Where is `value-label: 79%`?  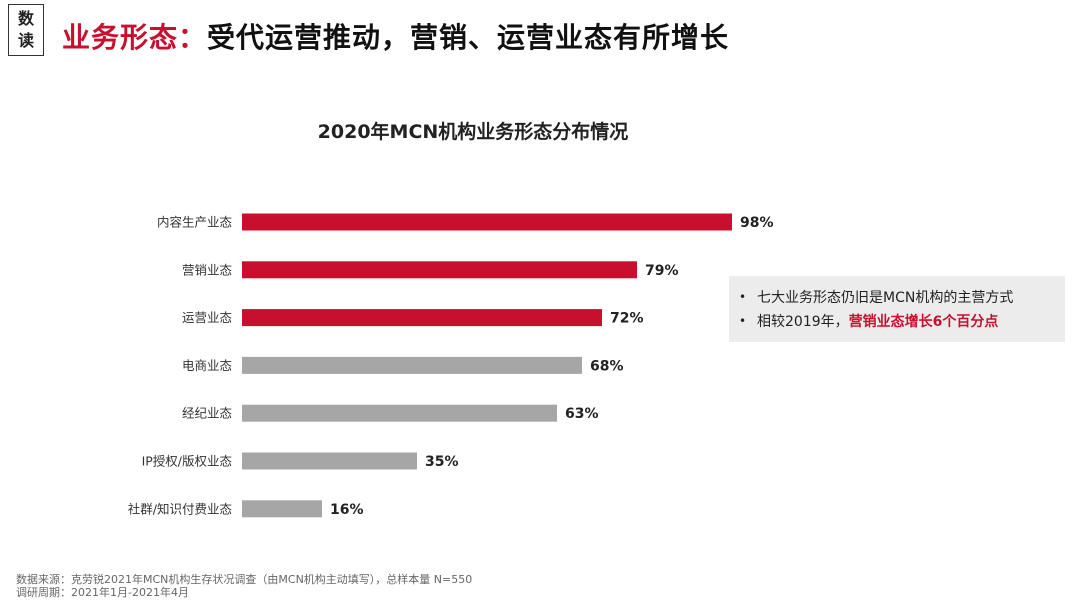
value-label: 79% is located at coordinates (662, 271).